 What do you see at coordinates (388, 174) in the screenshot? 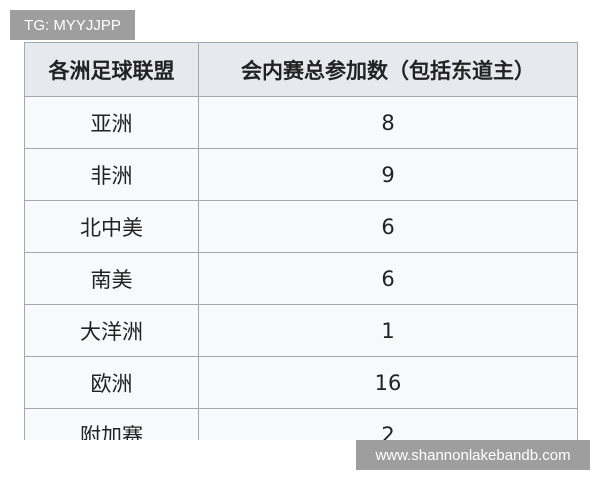
I see `count-cell: 9` at bounding box center [388, 174].